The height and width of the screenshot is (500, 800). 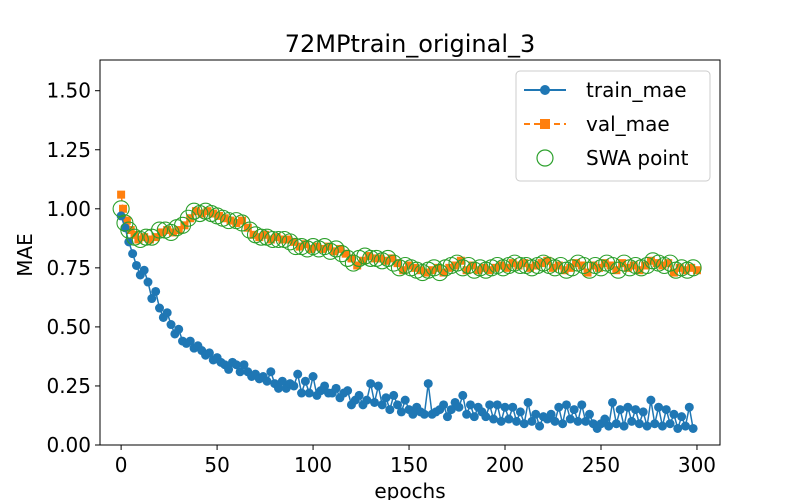 What do you see at coordinates (545, 124) in the screenshot?
I see `legend-val-marker` at bounding box center [545, 124].